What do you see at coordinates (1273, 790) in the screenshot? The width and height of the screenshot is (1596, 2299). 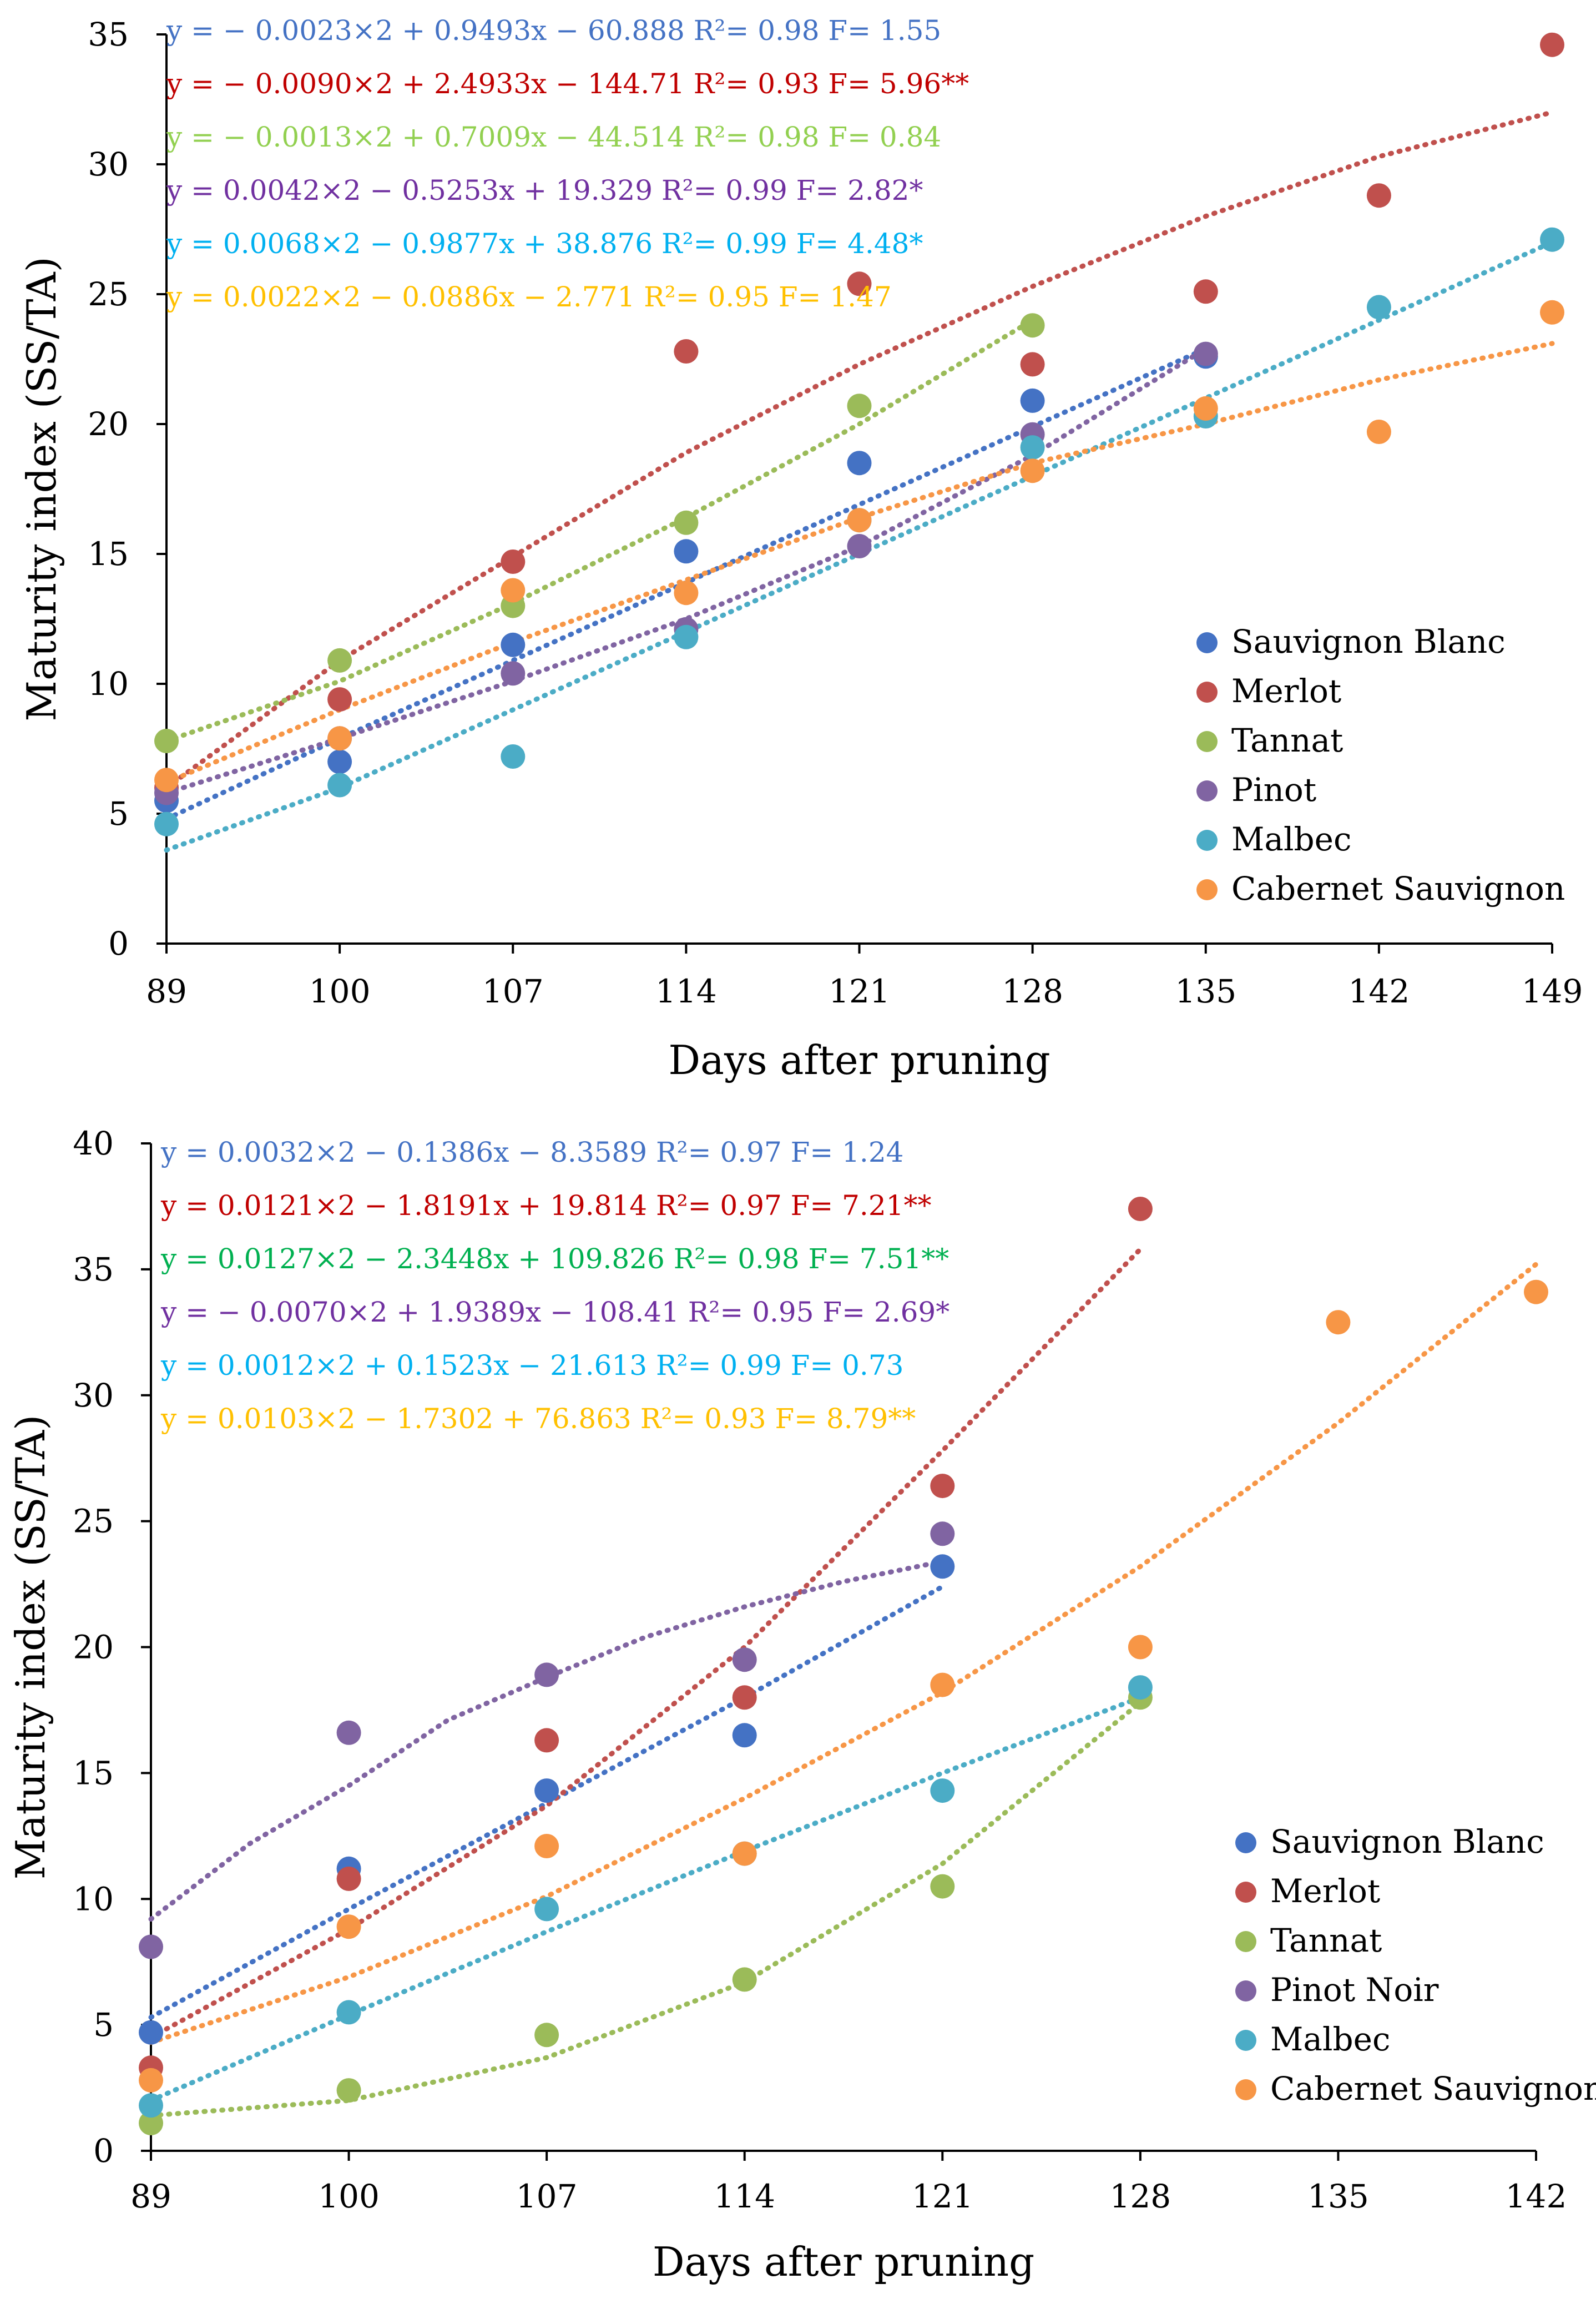 I see `legend-label-pinot: Pinot` at bounding box center [1273, 790].